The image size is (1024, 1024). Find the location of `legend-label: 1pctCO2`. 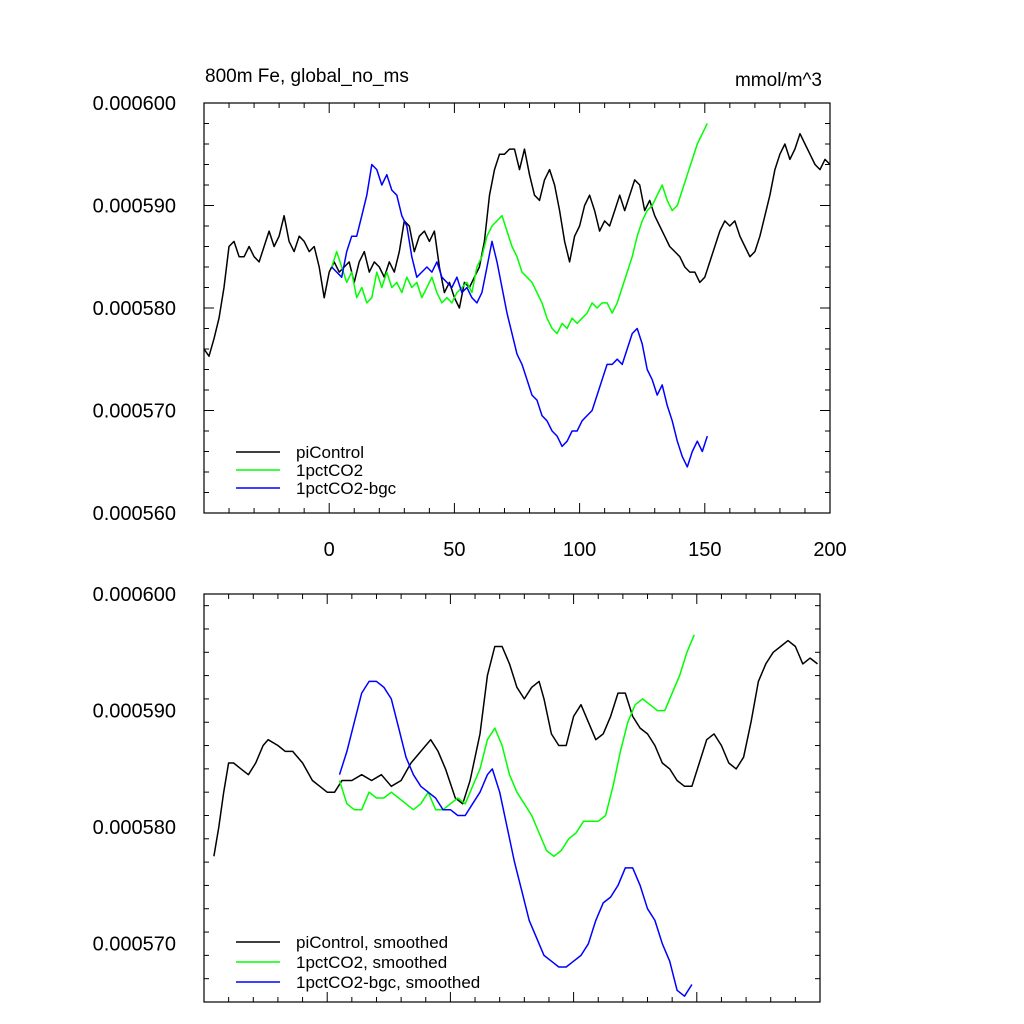

legend-label: 1pctCO2 is located at coordinates (329, 470).